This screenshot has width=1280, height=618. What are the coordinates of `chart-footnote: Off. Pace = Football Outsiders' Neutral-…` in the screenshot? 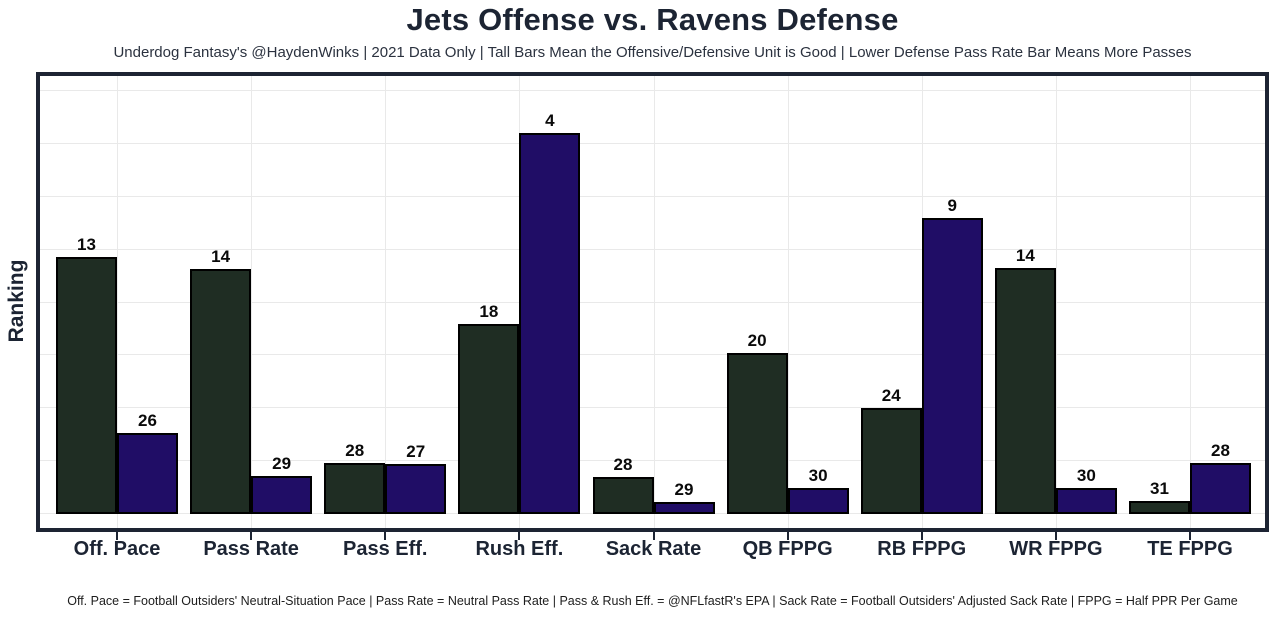 It's located at (652, 601).